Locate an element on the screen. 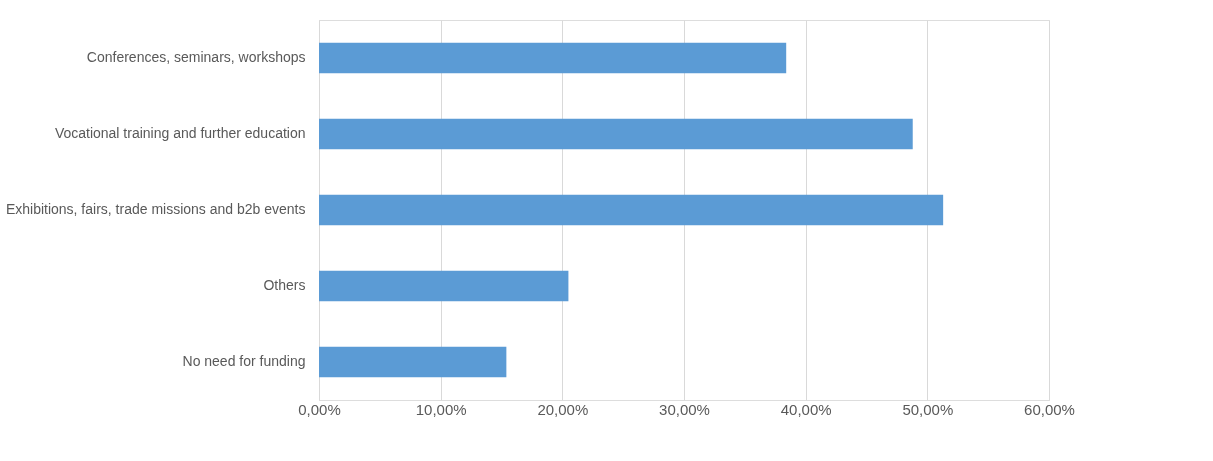  x-tick-label: 50,00% is located at coordinates (928, 409).